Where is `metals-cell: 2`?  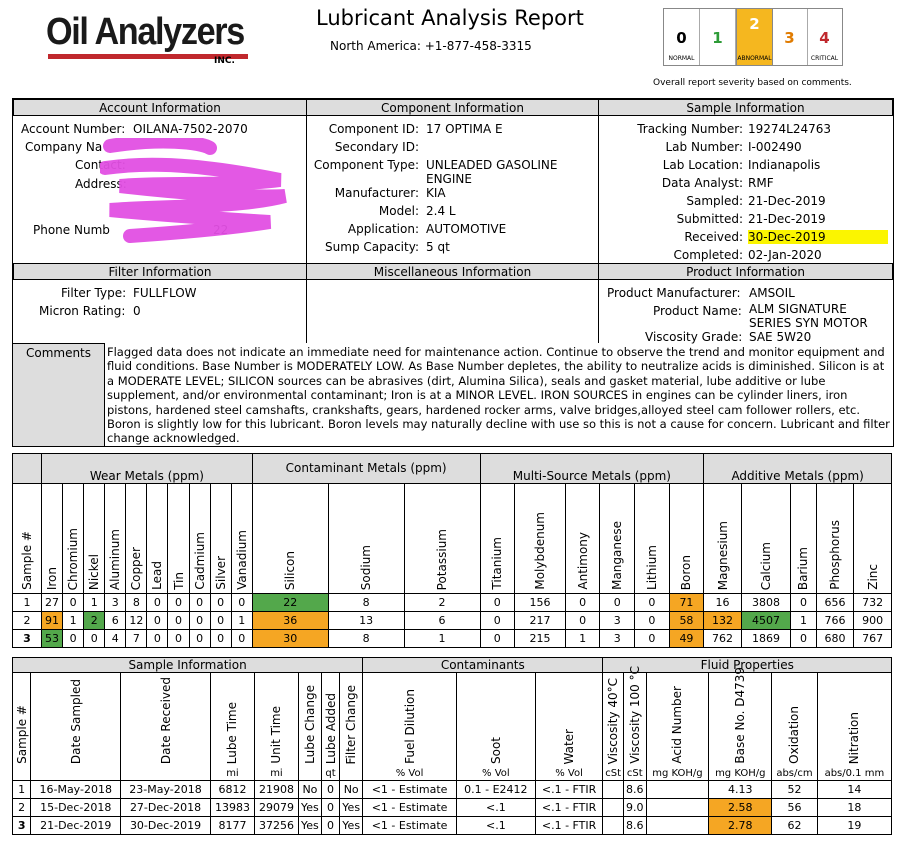 metals-cell: 2 is located at coordinates (94, 620).